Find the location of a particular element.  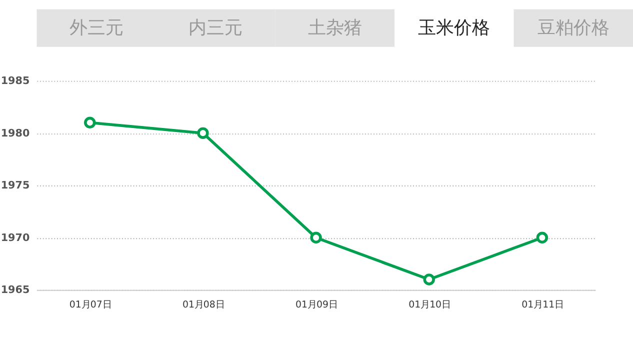

x-tick-label: 01月11日 is located at coordinates (543, 304).